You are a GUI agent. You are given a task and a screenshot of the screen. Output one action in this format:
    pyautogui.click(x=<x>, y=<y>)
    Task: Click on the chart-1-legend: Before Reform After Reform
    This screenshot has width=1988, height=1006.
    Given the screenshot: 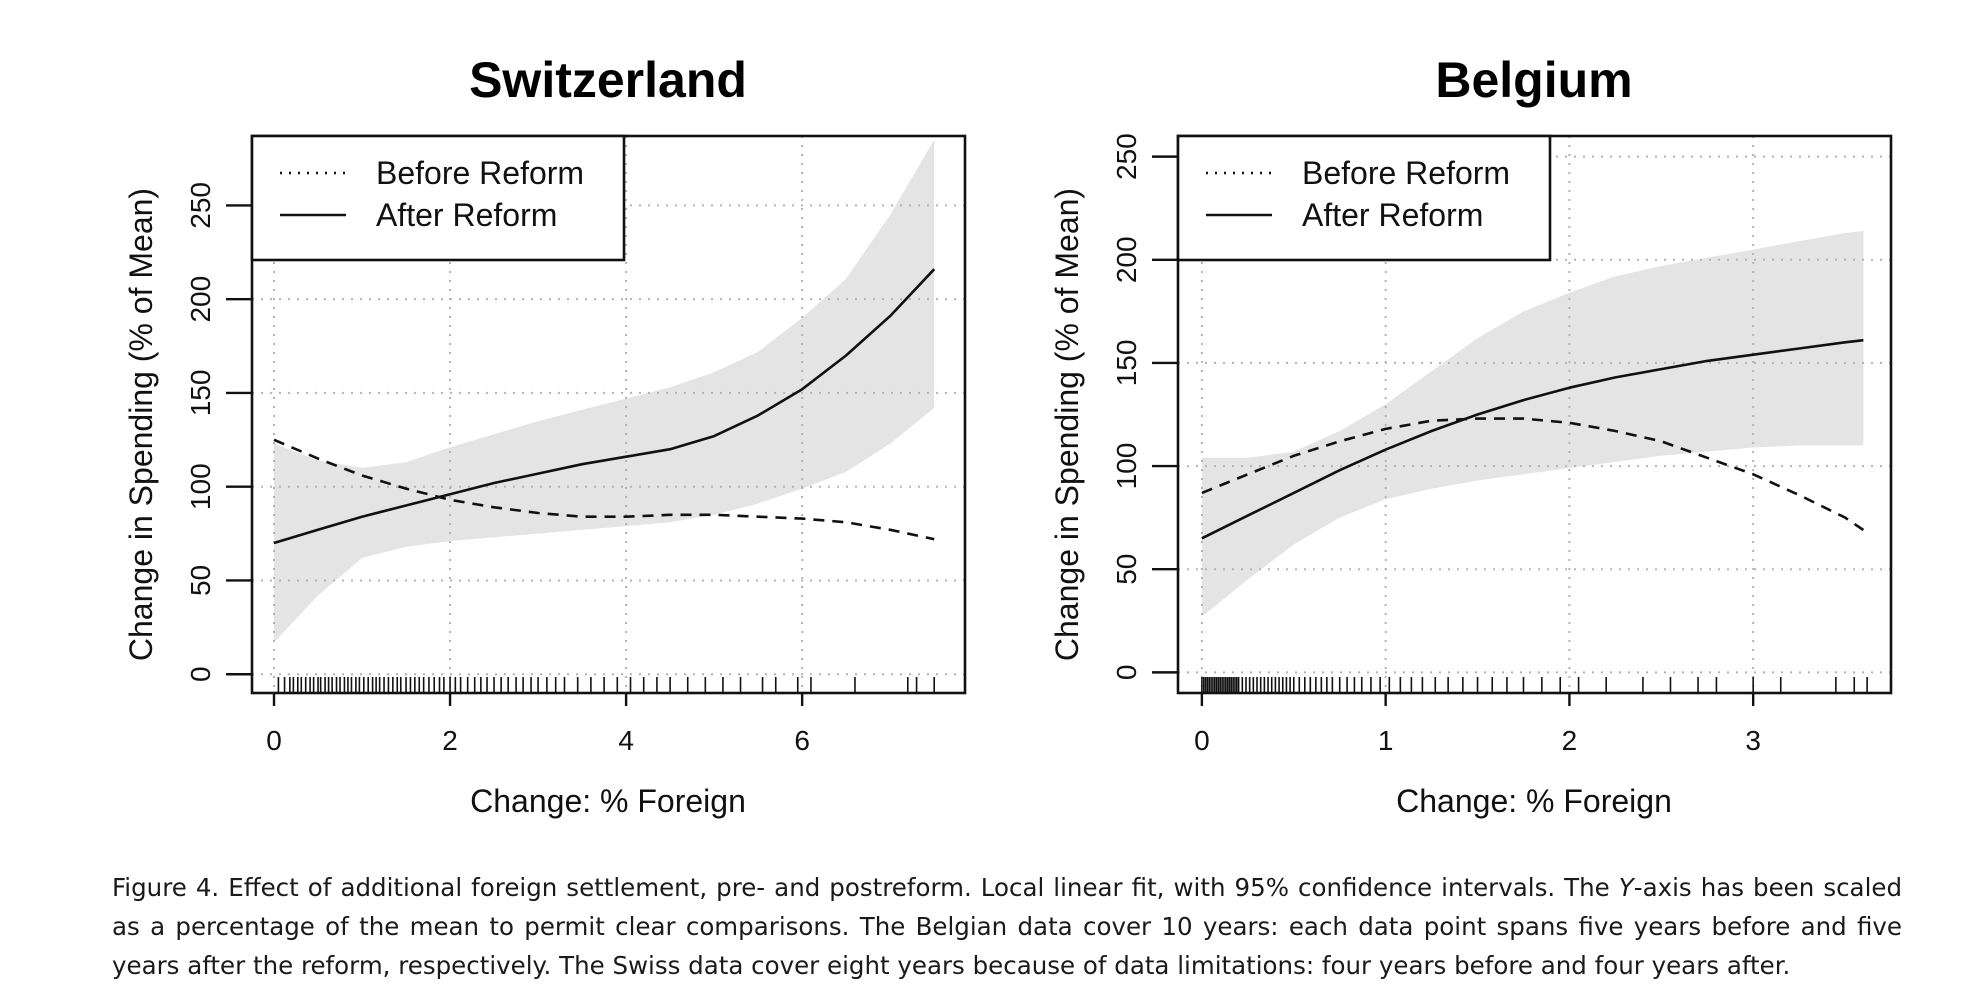 What is the action you would take?
    pyautogui.click(x=1364, y=198)
    